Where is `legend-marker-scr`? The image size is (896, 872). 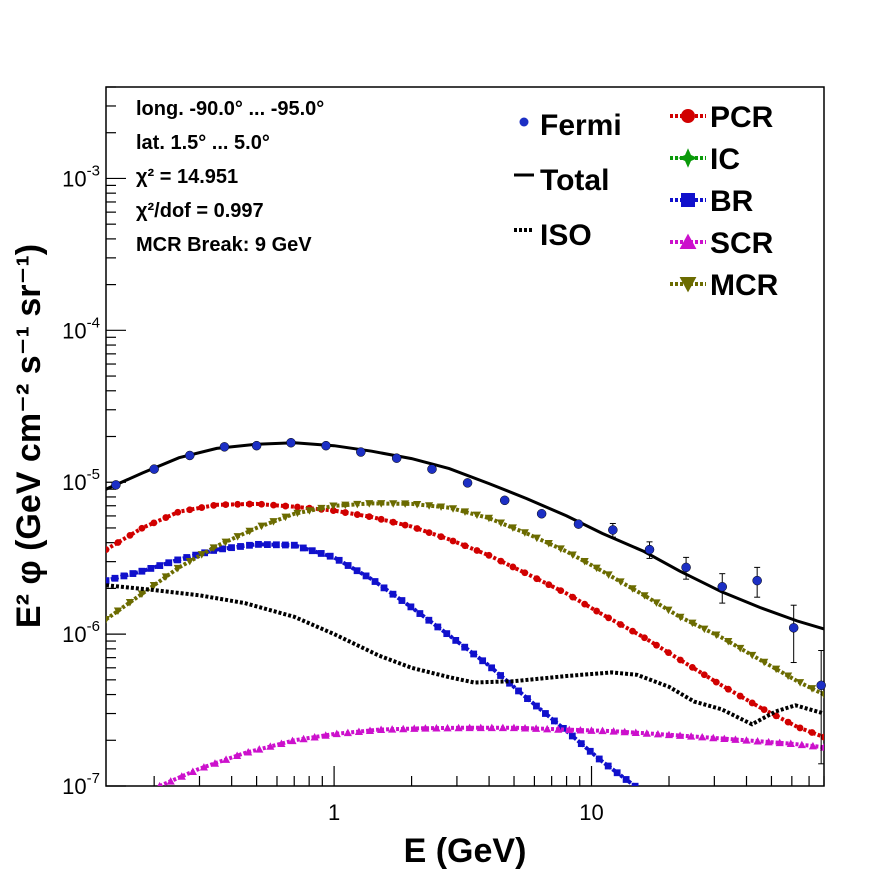 legend-marker-scr is located at coordinates (688, 241).